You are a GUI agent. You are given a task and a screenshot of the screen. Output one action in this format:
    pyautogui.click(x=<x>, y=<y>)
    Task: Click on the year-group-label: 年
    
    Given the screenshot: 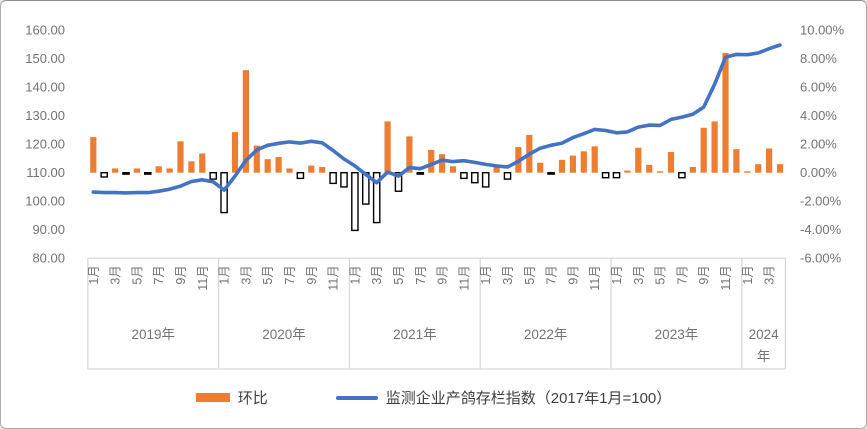 What is the action you would take?
    pyautogui.click(x=764, y=356)
    